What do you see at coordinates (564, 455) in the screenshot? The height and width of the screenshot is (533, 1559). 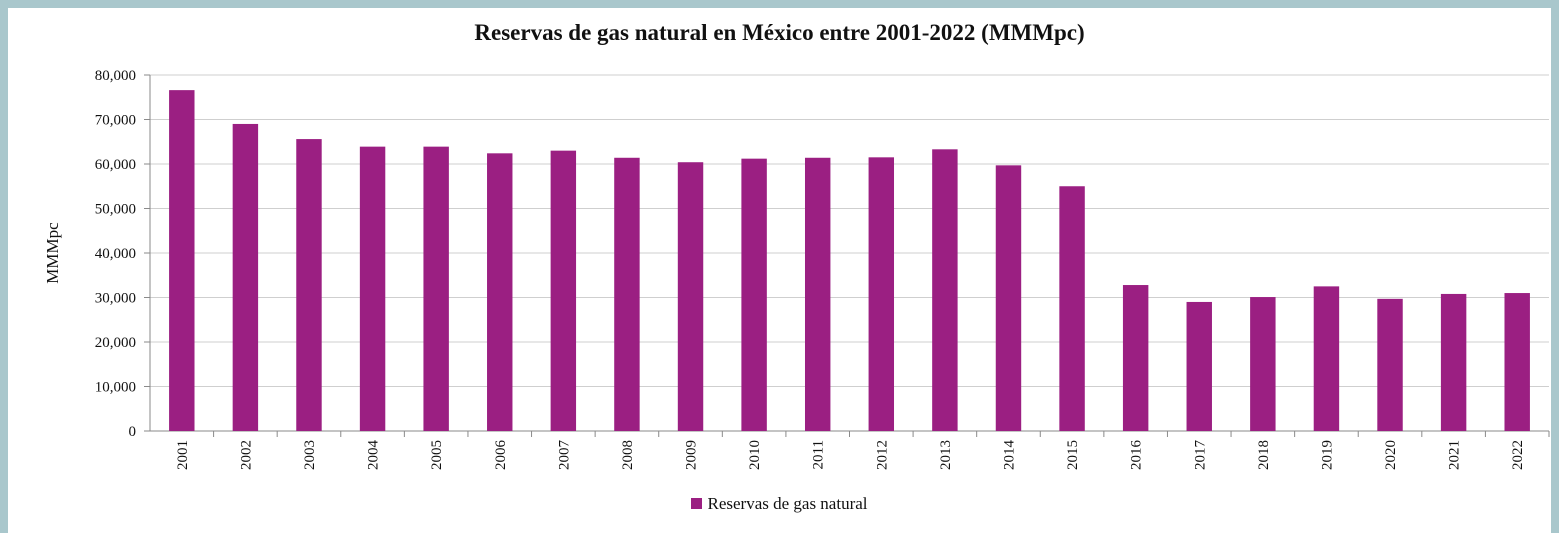 I see `x-tick-label: 2007` at bounding box center [564, 455].